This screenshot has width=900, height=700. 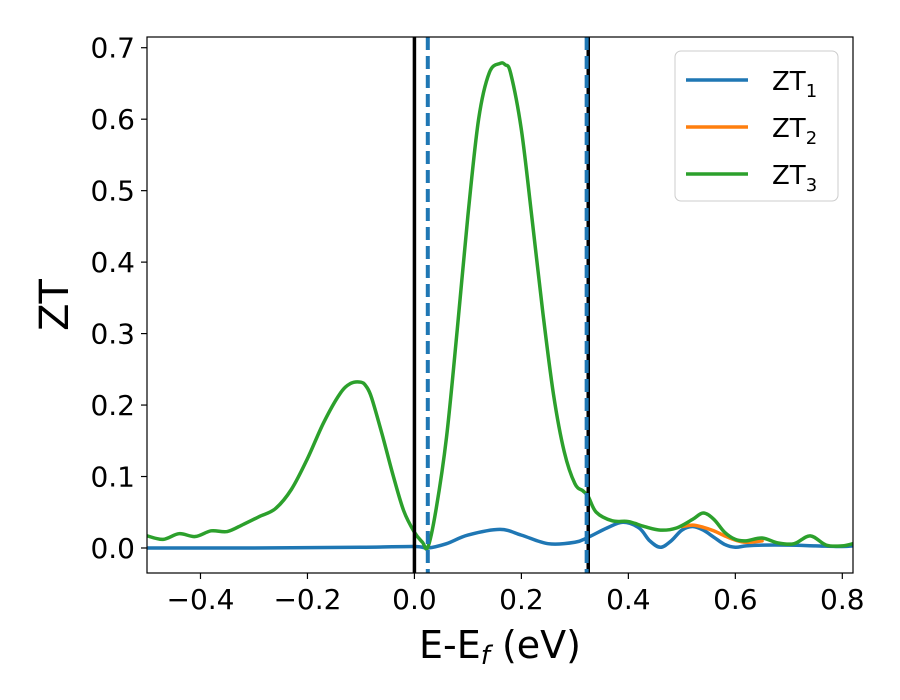 I want to click on legend-label-zt1: ZT1, so click(x=794, y=84).